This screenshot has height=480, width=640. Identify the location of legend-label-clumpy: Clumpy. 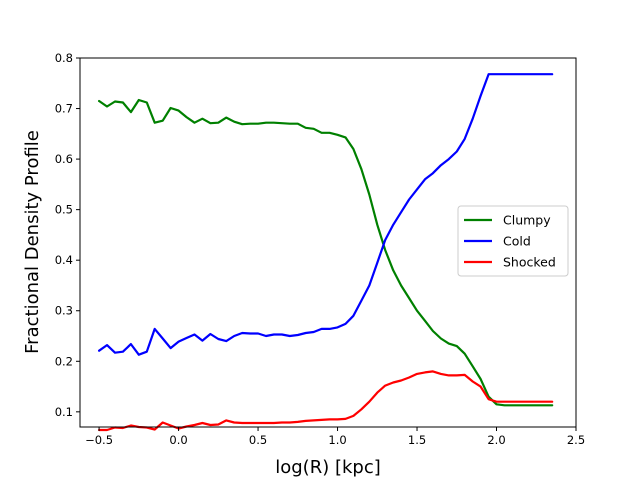
(527, 220).